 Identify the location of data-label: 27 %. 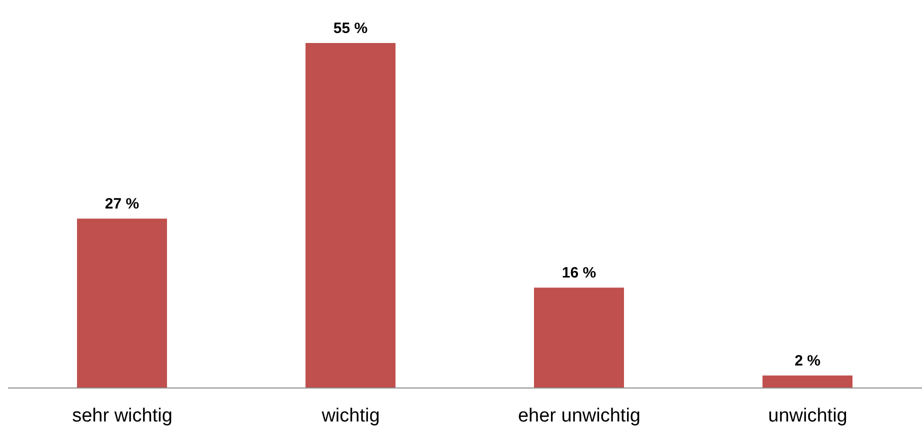
(122, 204).